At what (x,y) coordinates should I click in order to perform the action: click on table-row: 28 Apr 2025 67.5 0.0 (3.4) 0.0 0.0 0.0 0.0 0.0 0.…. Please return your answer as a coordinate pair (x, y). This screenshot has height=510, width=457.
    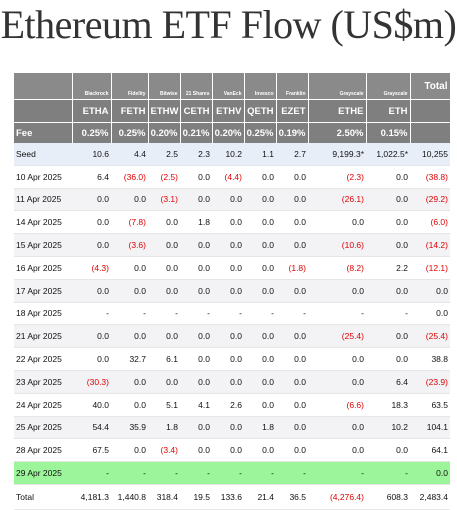
    Looking at the image, I should click on (232, 450).